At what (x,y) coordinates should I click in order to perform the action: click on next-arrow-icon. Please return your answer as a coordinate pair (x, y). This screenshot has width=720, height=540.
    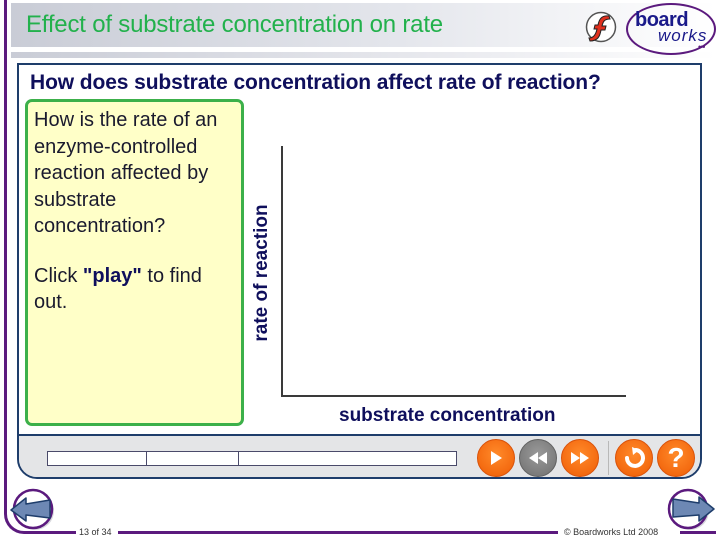
    Looking at the image, I should click on (691, 509).